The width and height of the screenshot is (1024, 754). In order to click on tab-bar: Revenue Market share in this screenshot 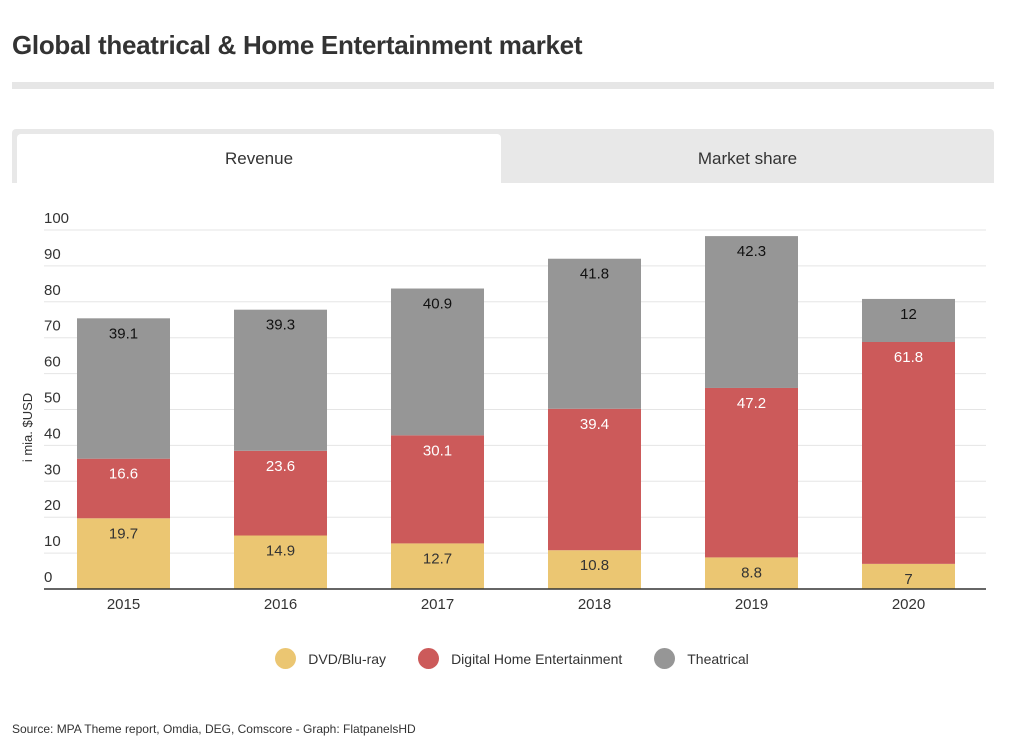, I will do `click(503, 156)`.